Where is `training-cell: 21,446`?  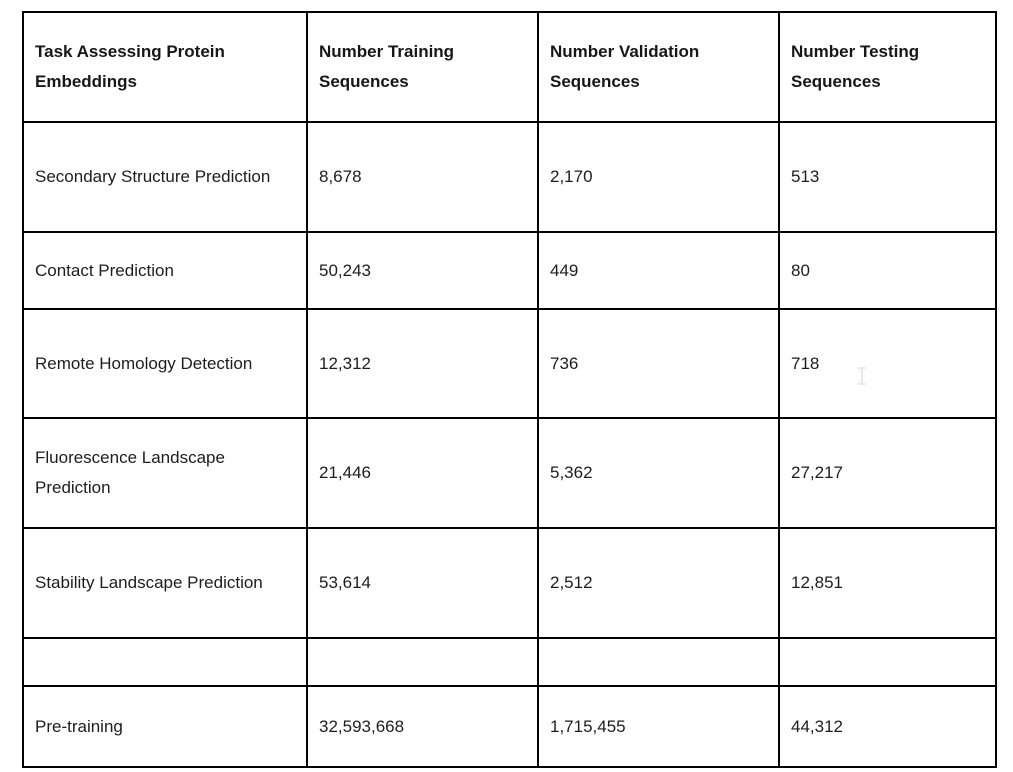 training-cell: 21,446 is located at coordinates (422, 473).